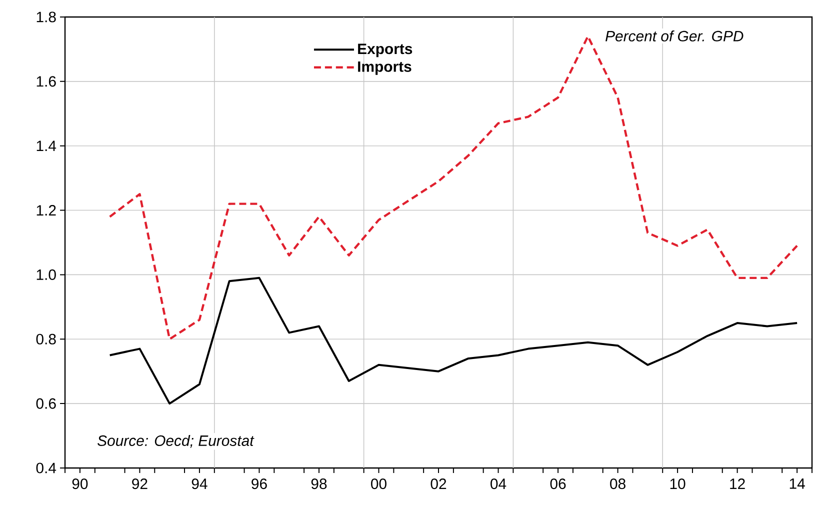  Describe the element at coordinates (737, 483) in the screenshot. I see `x-tick-label: 12` at that location.